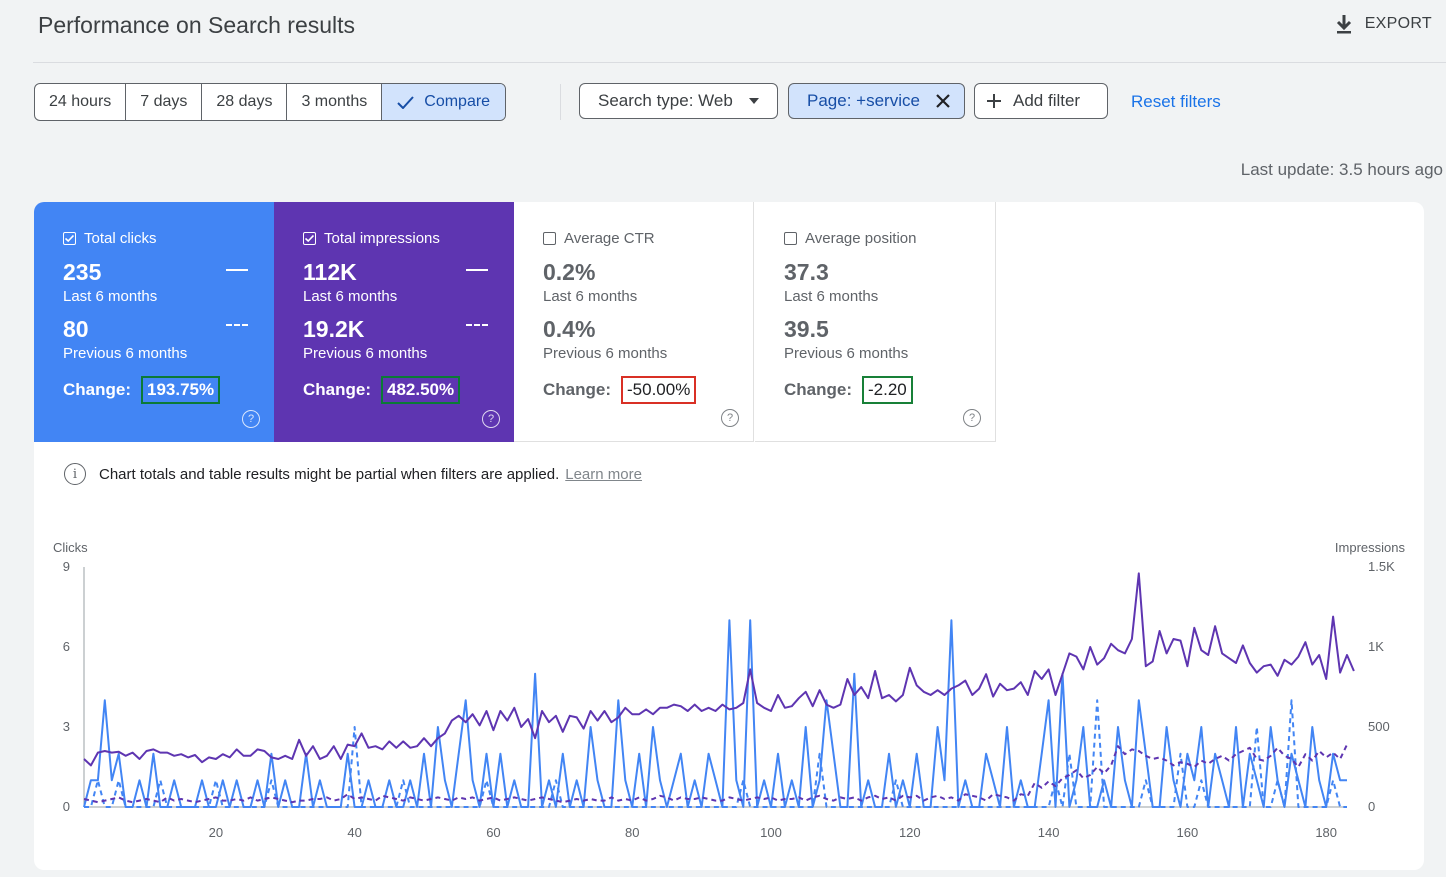 The image size is (1446, 877). What do you see at coordinates (164, 102) in the screenshot?
I see `range-7-days: 7 days` at bounding box center [164, 102].